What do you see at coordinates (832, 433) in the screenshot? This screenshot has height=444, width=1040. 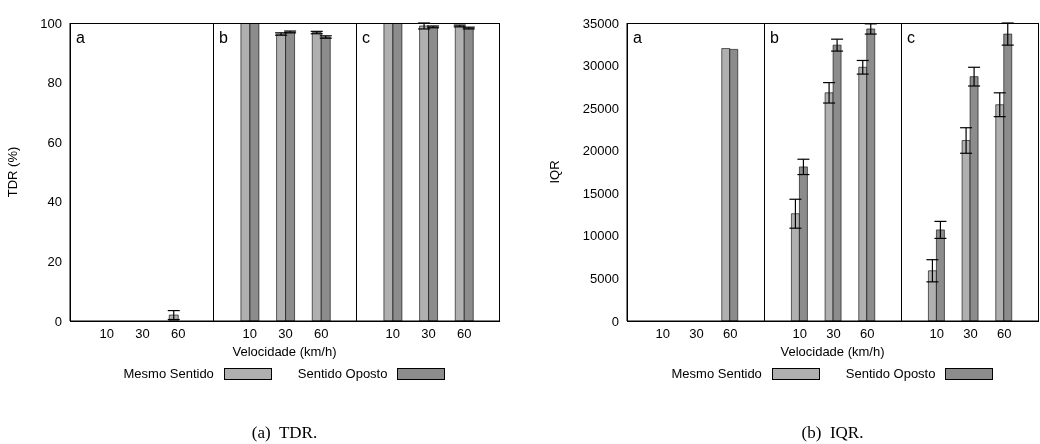 I see `text: (b) IQR.` at bounding box center [832, 433].